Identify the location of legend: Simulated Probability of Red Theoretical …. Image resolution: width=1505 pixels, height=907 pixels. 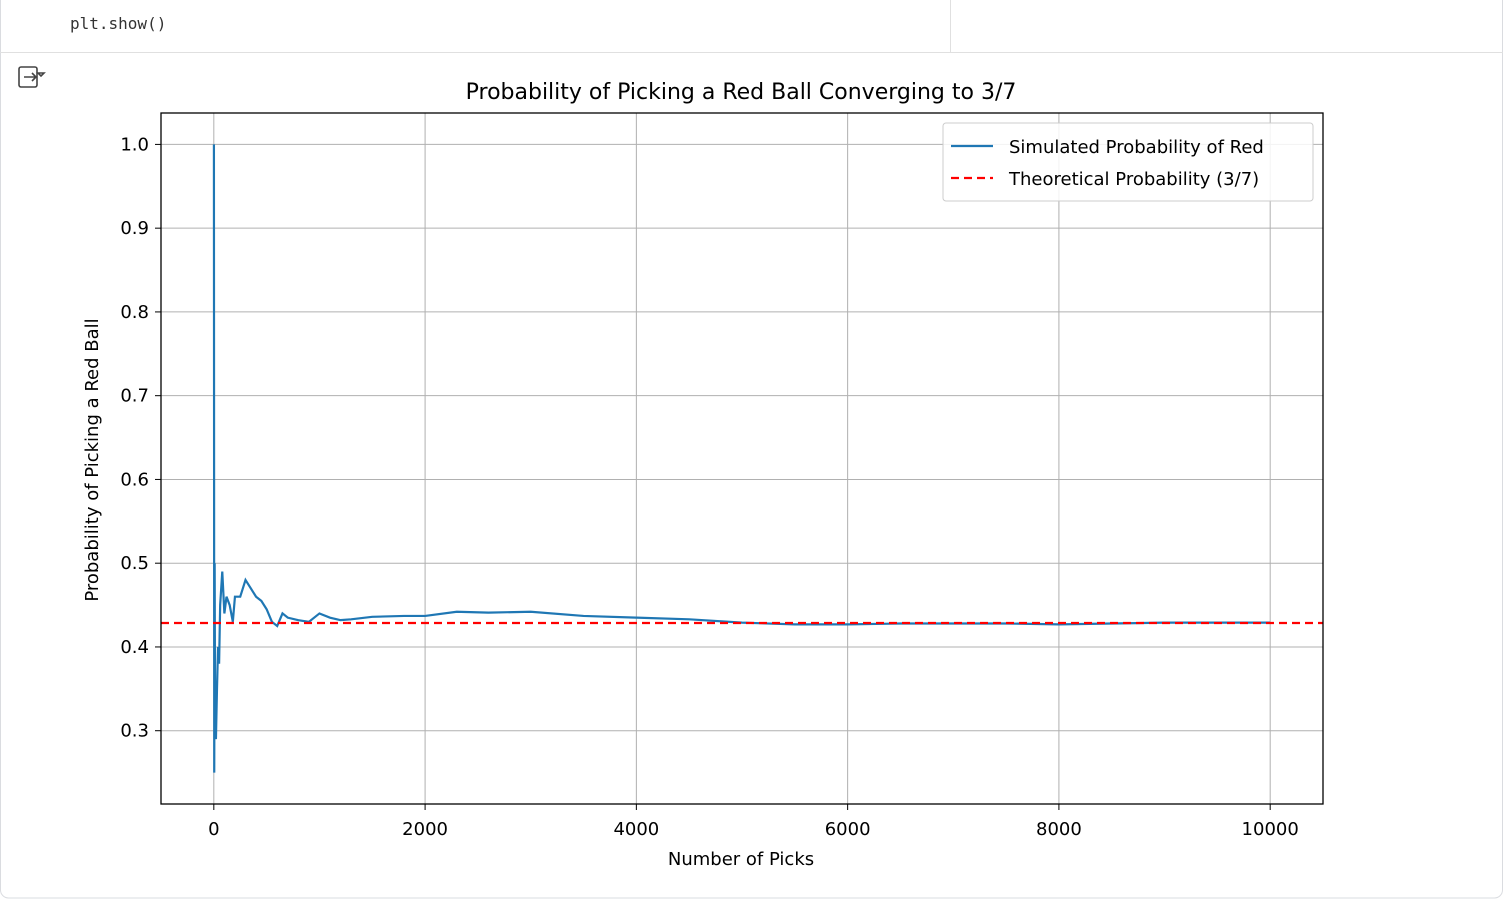
(1128, 162).